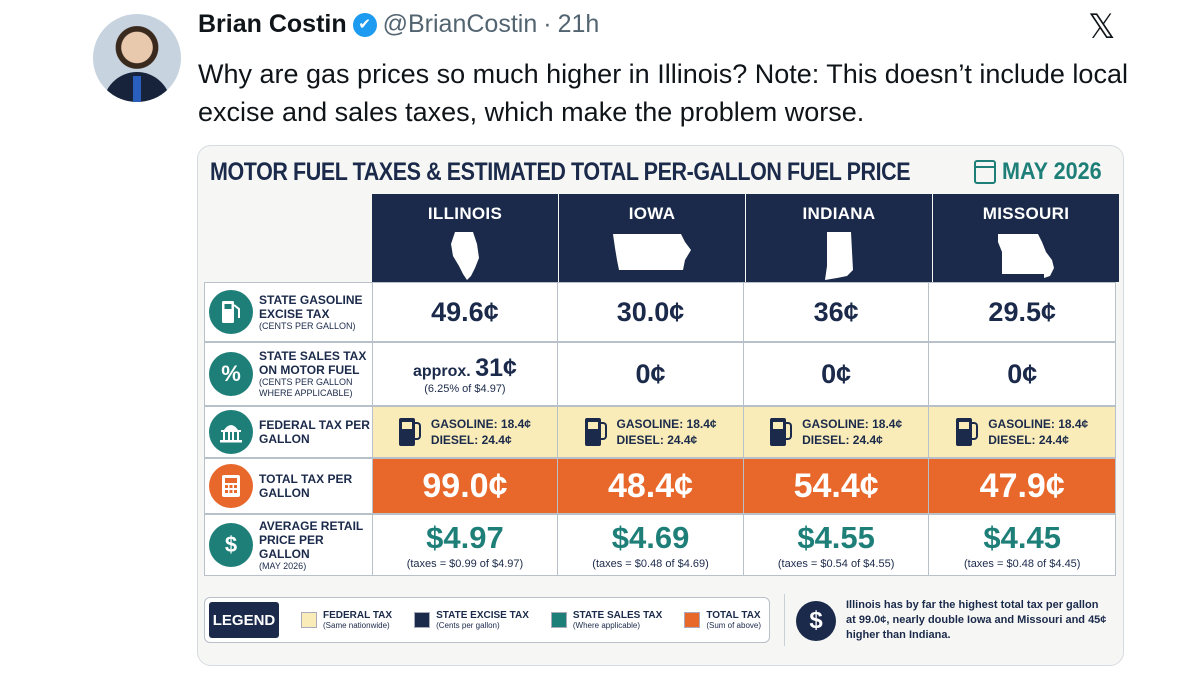  Describe the element at coordinates (244, 620) in the screenshot. I see `legend-title: LEGEND` at that location.